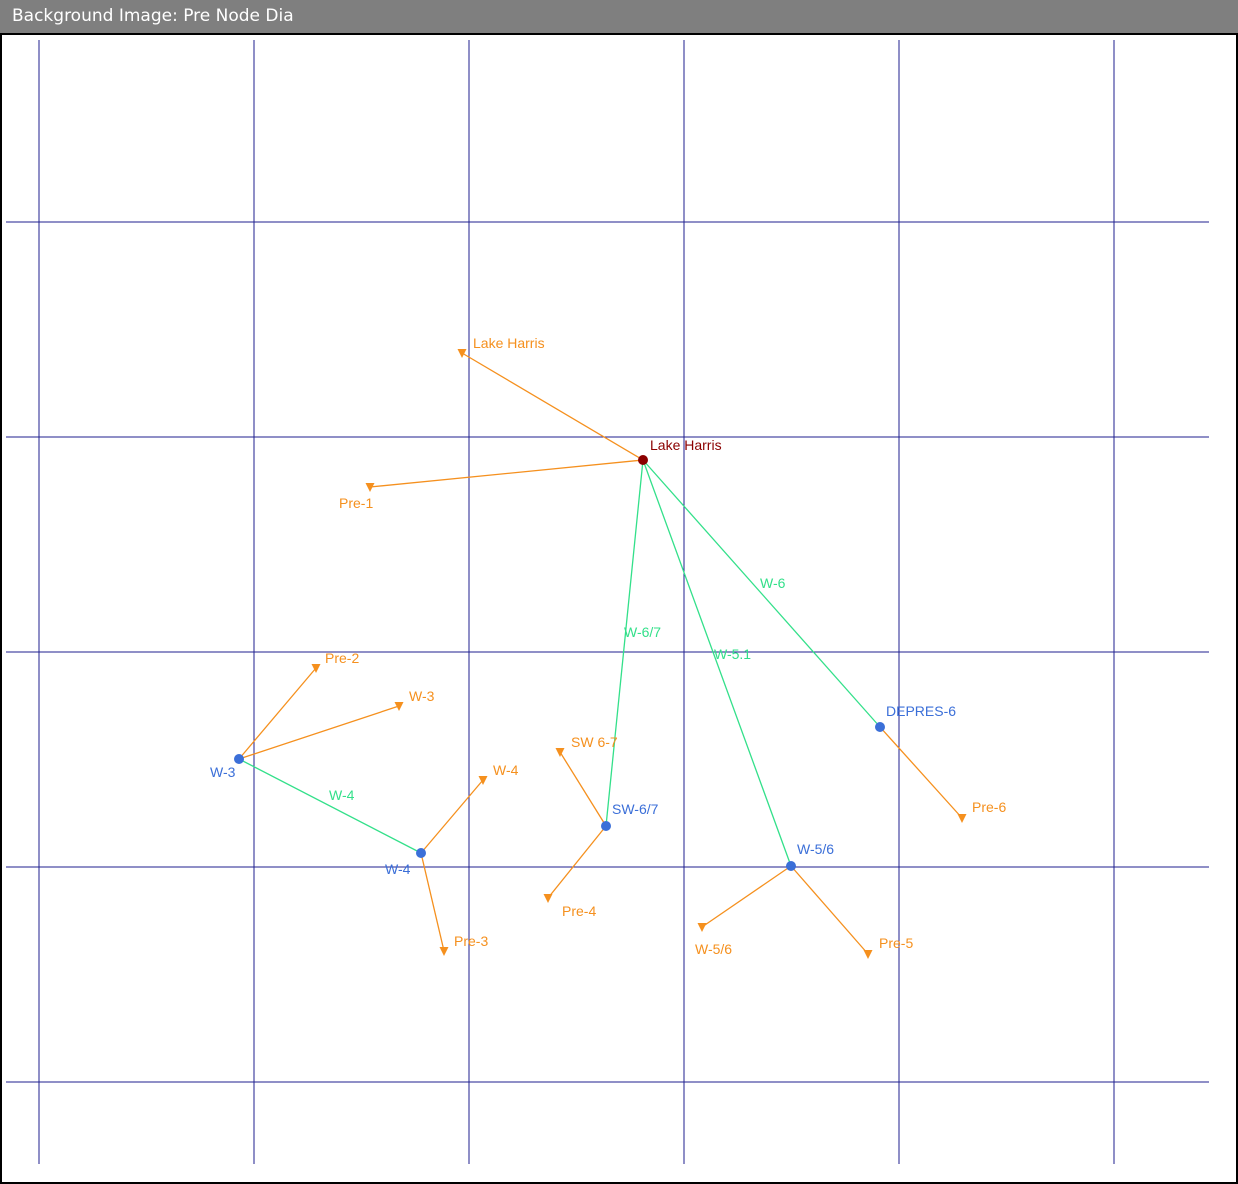 This screenshot has height=1184, width=1238. What do you see at coordinates (398, 869) in the screenshot?
I see `w-4-node-label: W-4` at bounding box center [398, 869].